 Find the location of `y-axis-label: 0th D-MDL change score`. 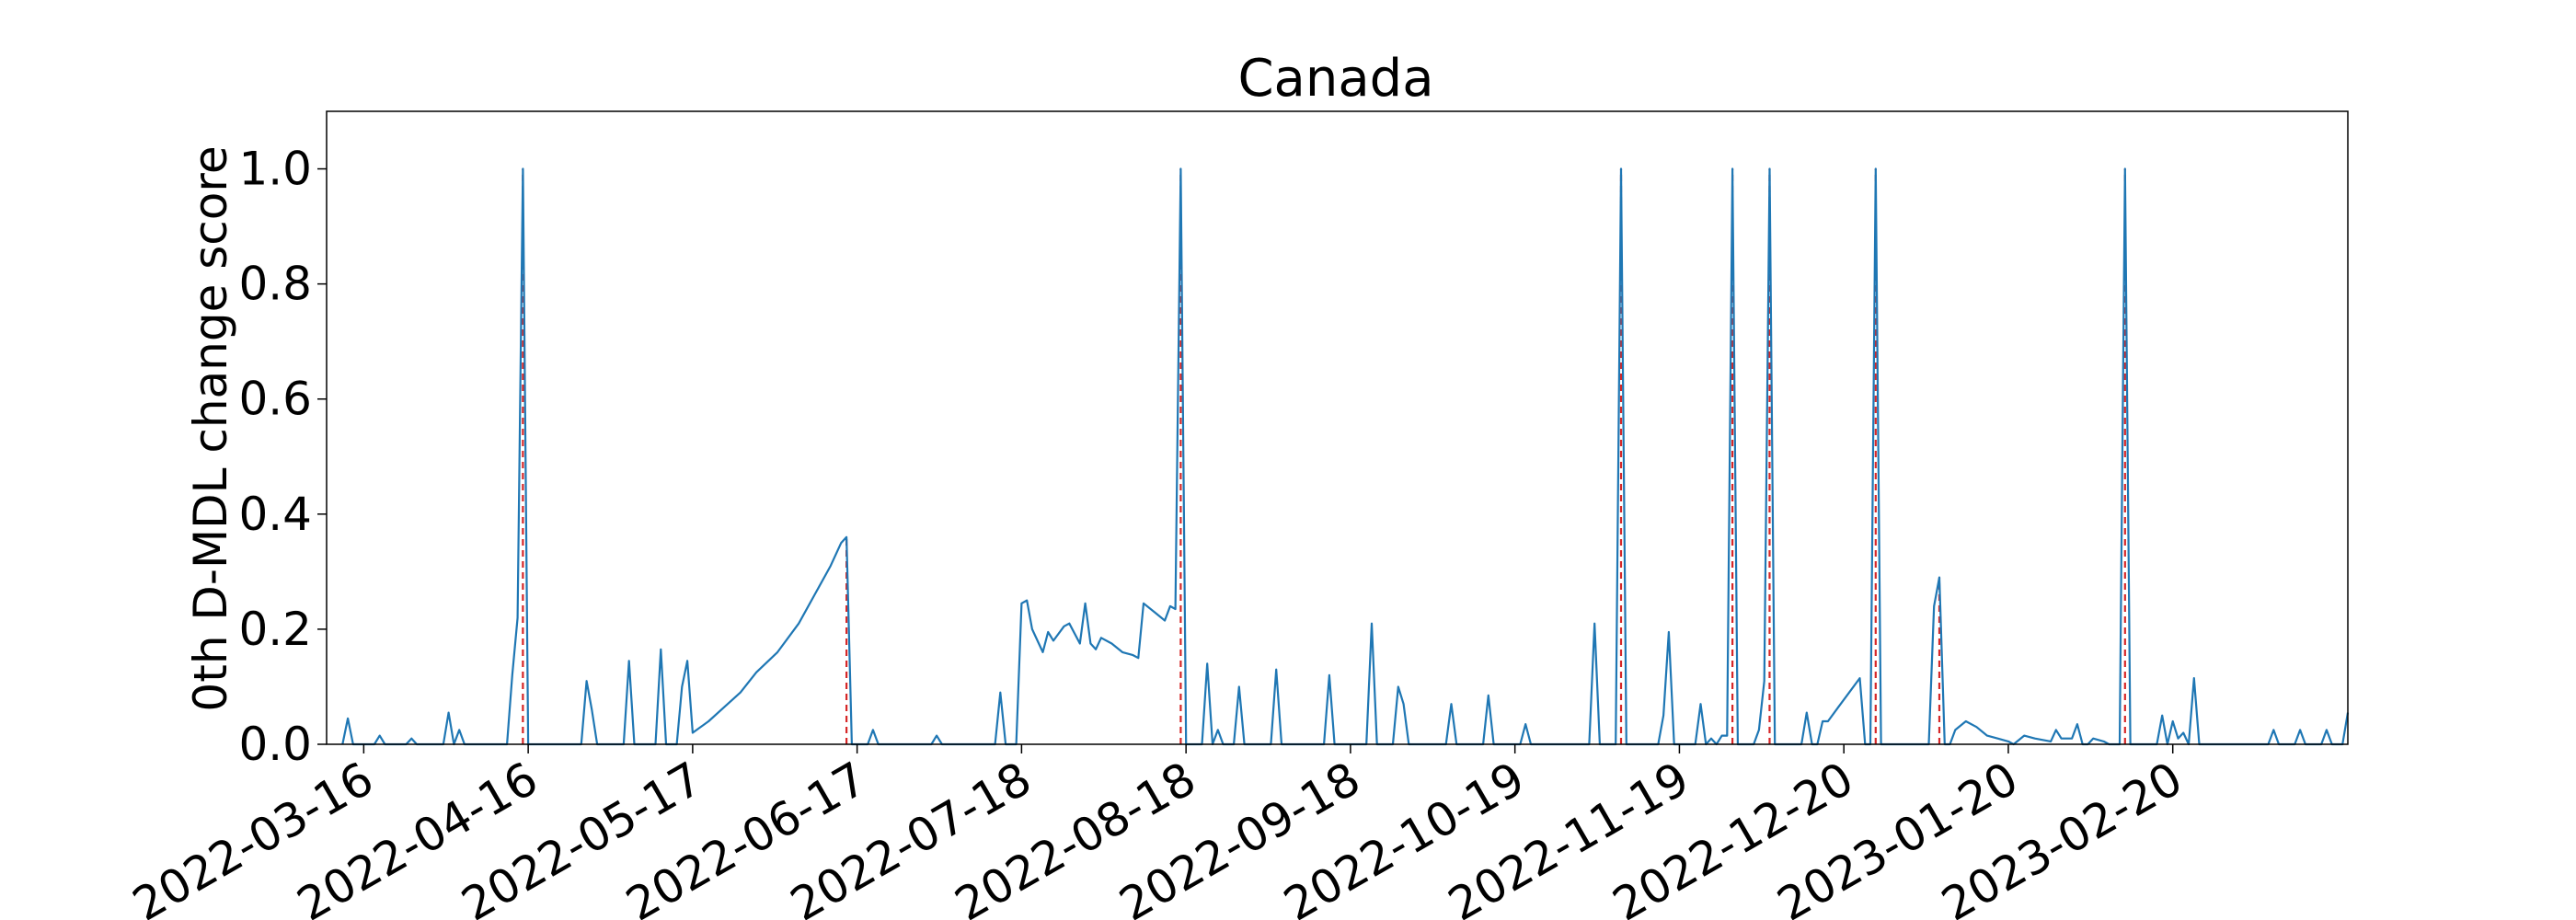

y-axis-label: 0th D-MDL change score is located at coordinates (210, 428).